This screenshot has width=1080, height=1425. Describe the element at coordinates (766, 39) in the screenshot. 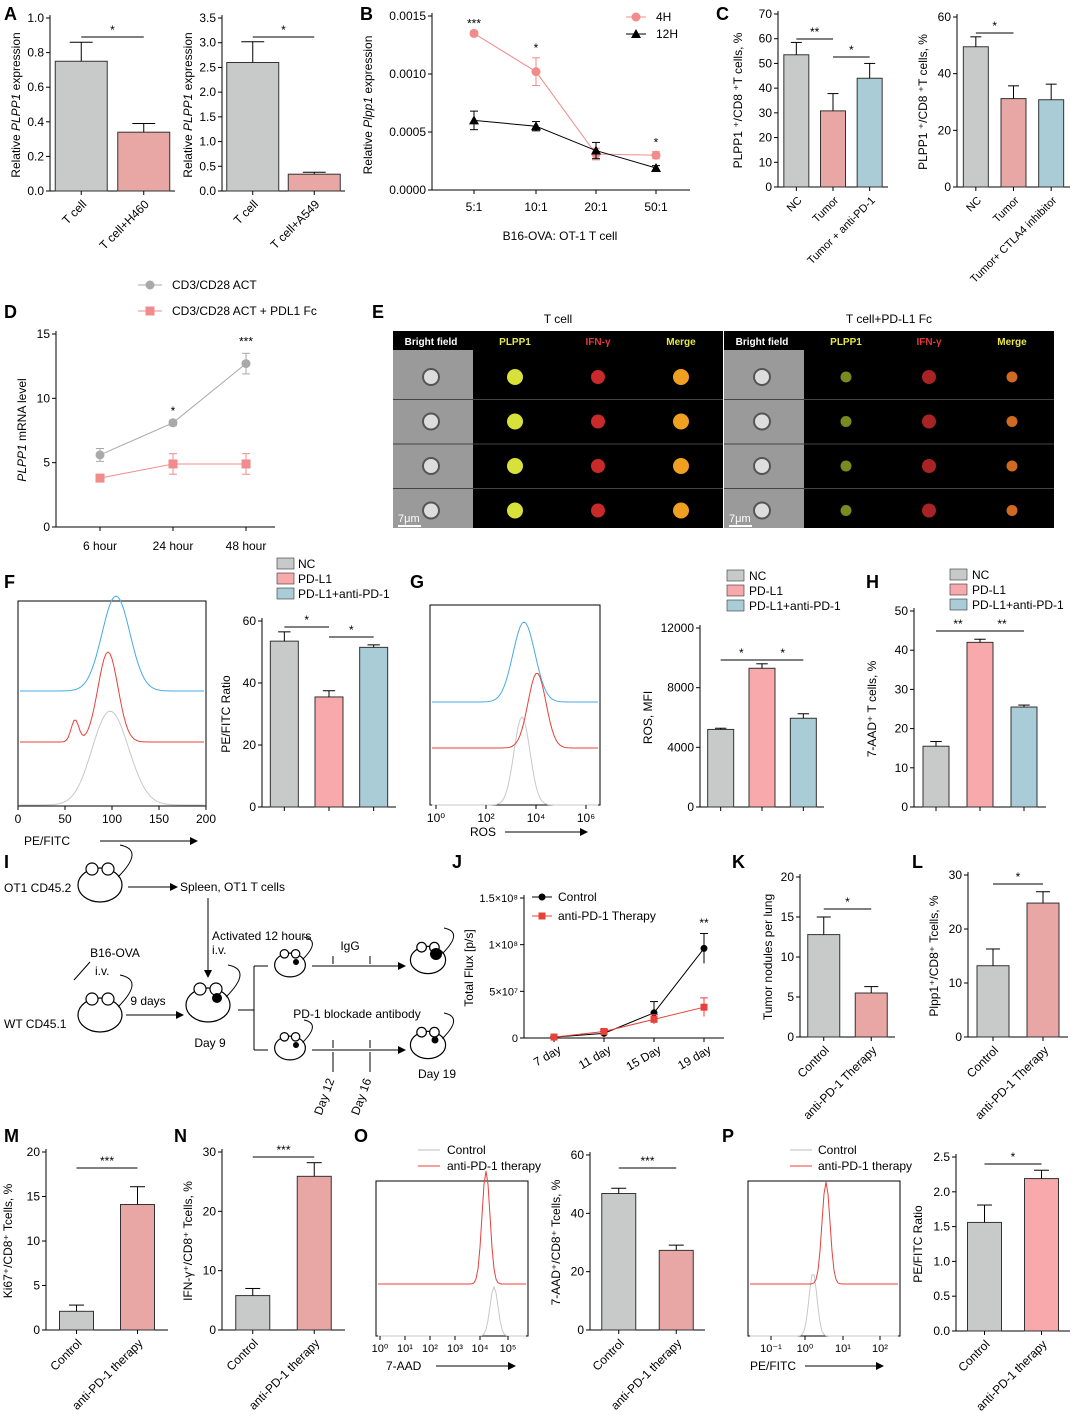

I see `y-axis-tick-label: 60` at that location.